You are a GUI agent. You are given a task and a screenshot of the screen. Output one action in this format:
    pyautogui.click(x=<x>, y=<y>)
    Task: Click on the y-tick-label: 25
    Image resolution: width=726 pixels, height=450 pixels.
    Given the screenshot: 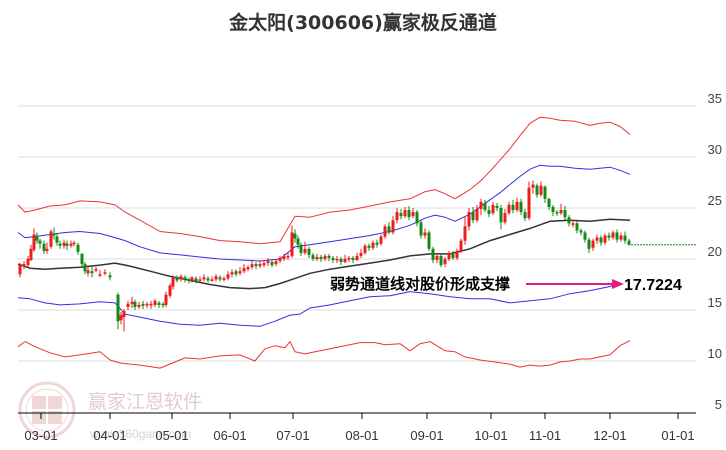 What is the action you would take?
    pyautogui.click(x=715, y=200)
    